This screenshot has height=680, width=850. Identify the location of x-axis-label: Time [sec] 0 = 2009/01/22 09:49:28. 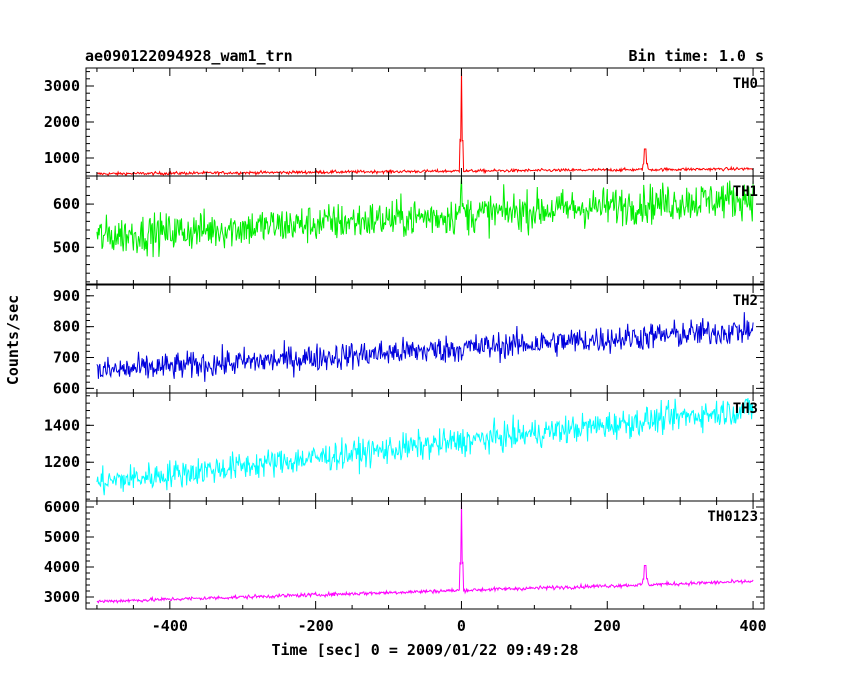
(424, 650).